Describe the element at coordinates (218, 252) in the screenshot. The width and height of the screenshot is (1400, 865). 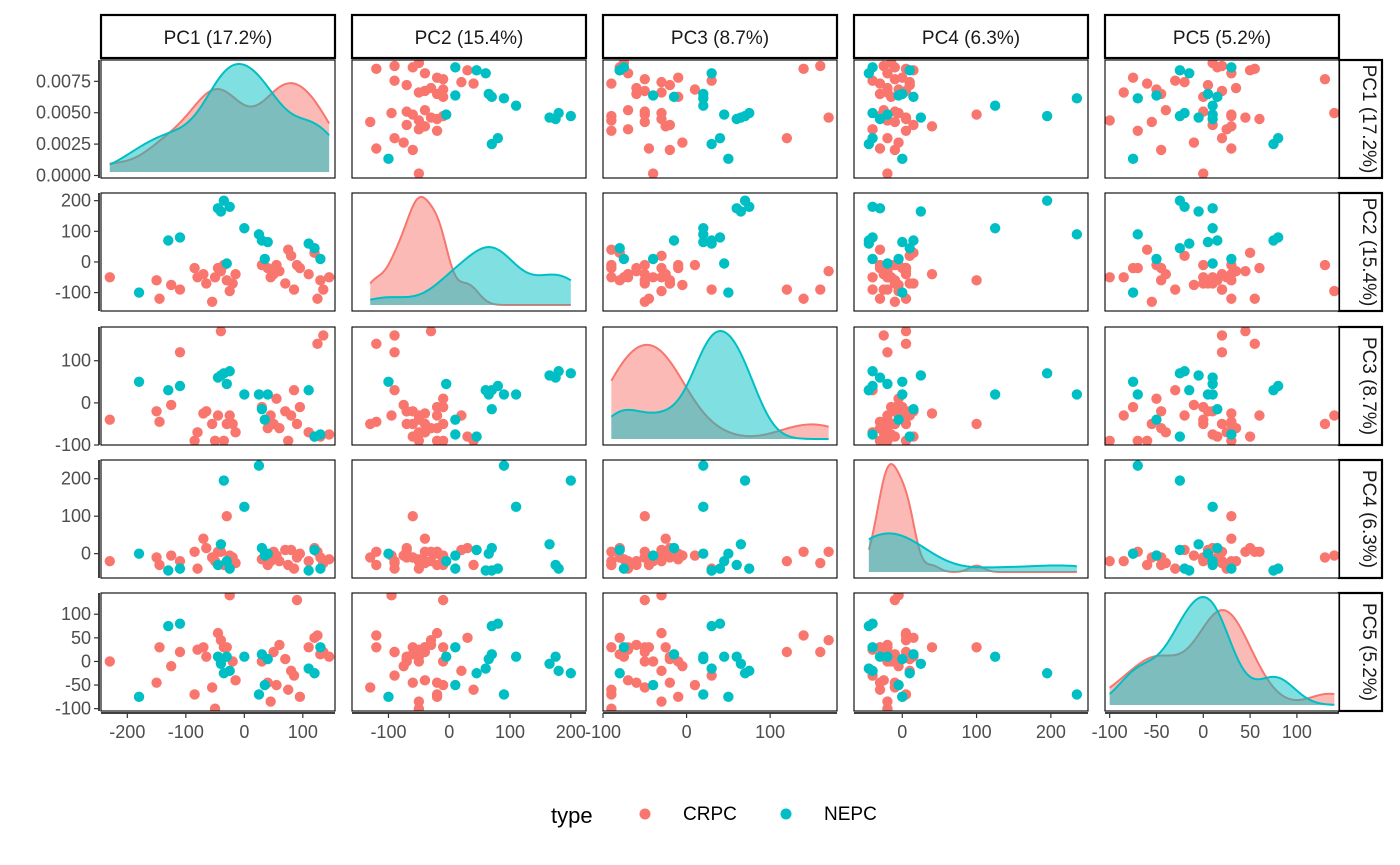
I see `panel-PC2-vs-PC1` at that location.